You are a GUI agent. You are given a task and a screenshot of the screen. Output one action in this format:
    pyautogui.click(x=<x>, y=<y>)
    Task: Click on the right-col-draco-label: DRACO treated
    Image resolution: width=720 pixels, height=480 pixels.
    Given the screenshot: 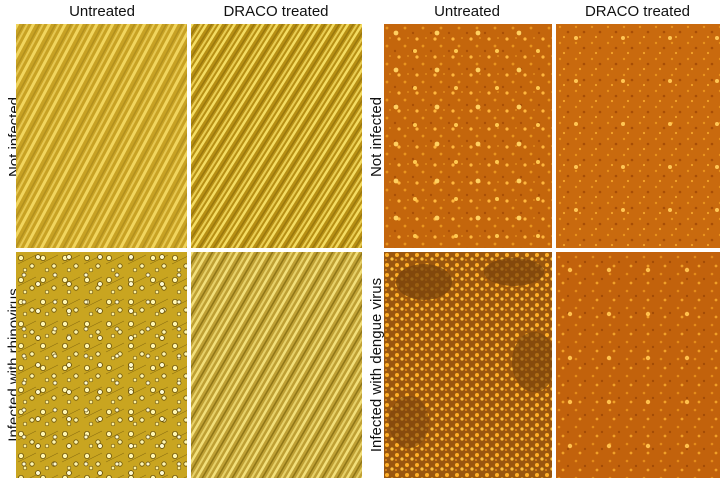 What is the action you would take?
    pyautogui.click(x=637, y=11)
    